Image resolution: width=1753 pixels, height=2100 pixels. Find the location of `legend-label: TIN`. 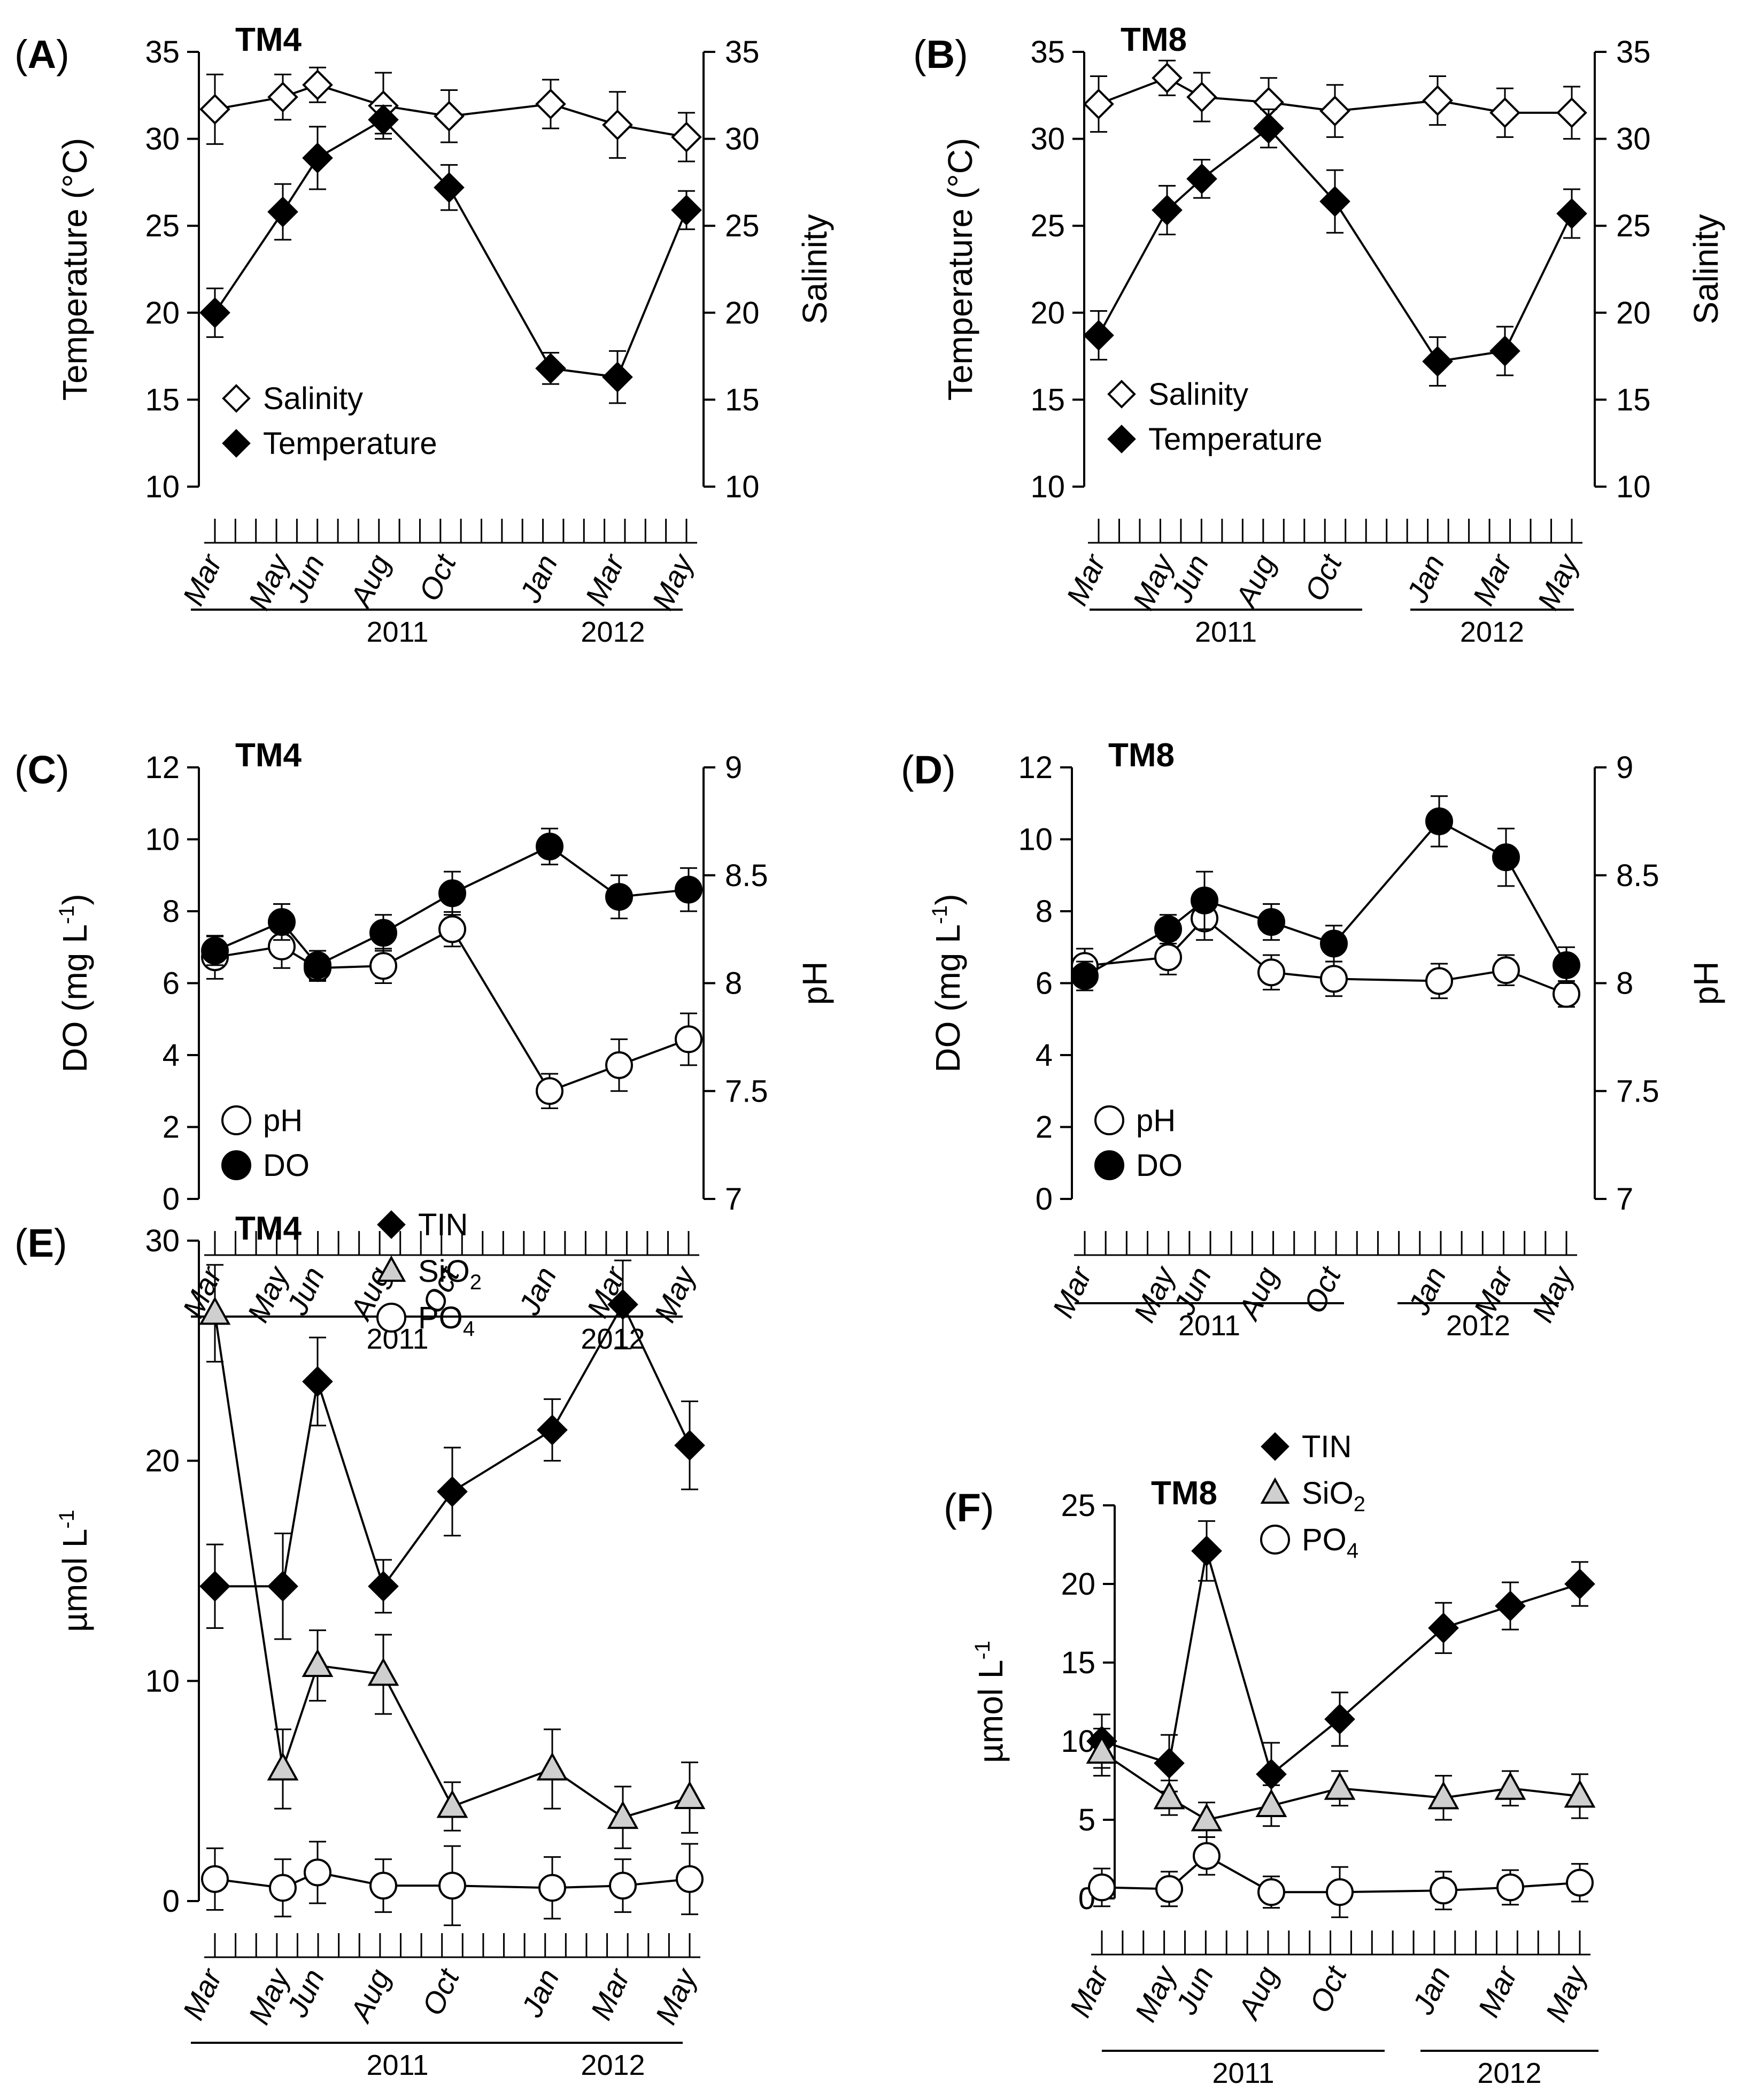

legend-label: TIN is located at coordinates (1327, 1446).